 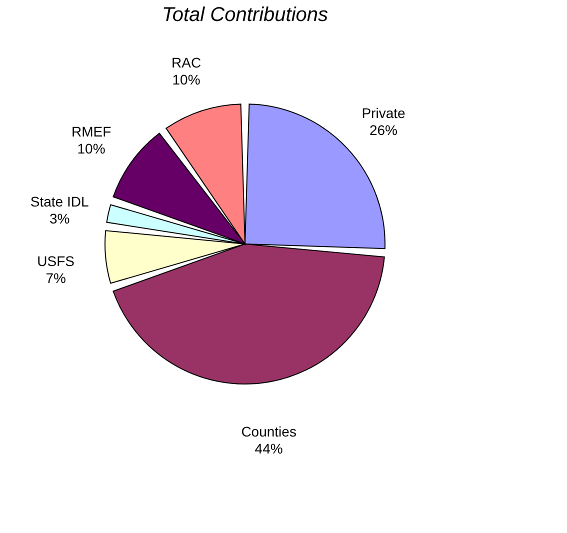 What do you see at coordinates (268, 432) in the screenshot?
I see `slice-label: Counties` at bounding box center [268, 432].